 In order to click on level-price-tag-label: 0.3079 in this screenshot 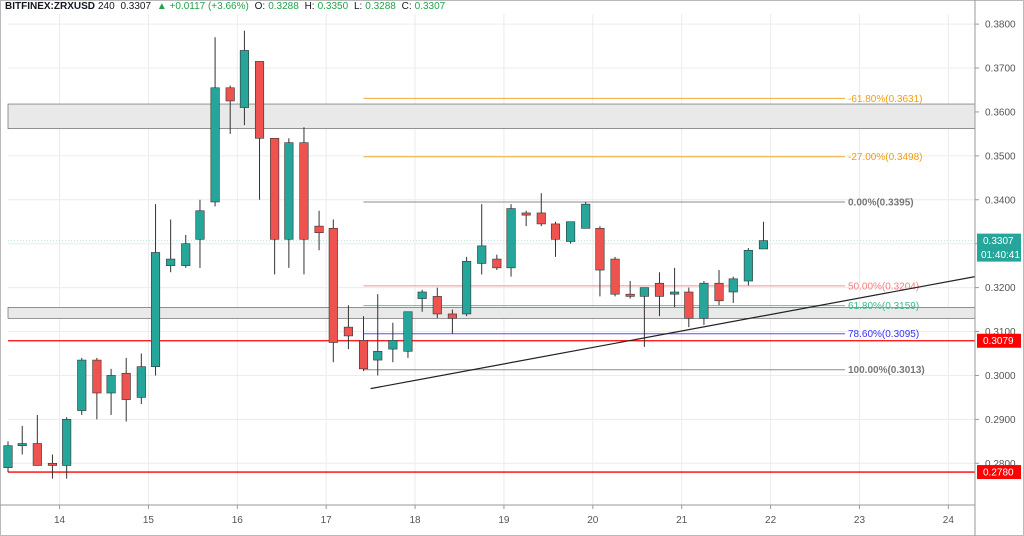, I will do `click(998, 341)`.